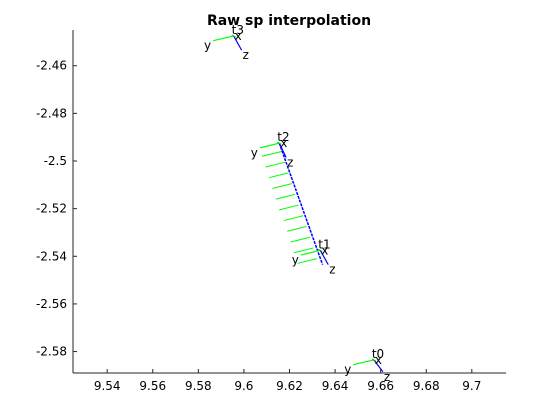 The width and height of the screenshot is (560, 420). What do you see at coordinates (51, 113) in the screenshot?
I see `y-tick-label: -2.48` at bounding box center [51, 113].